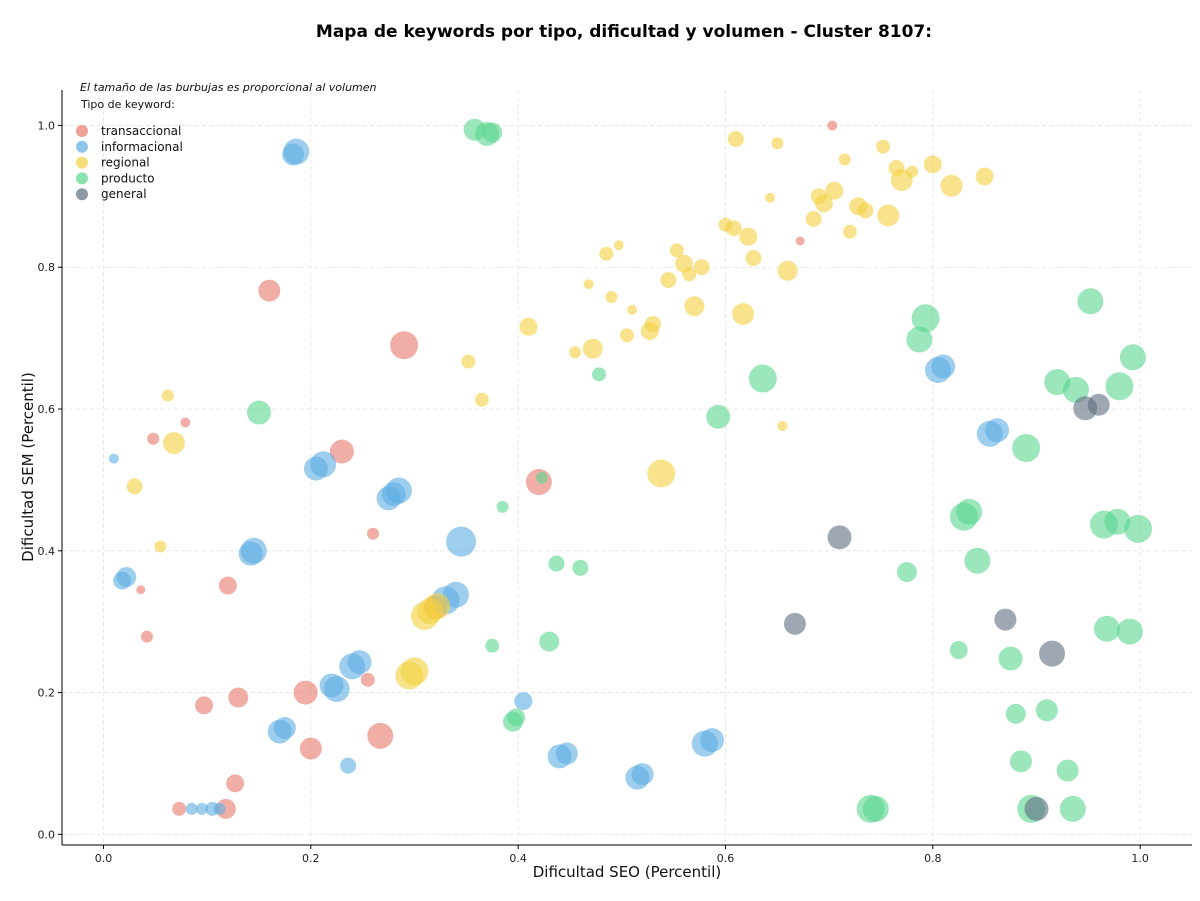  I want to click on y-axis-label: Dificultad SEM (Percentil), so click(28, 467).